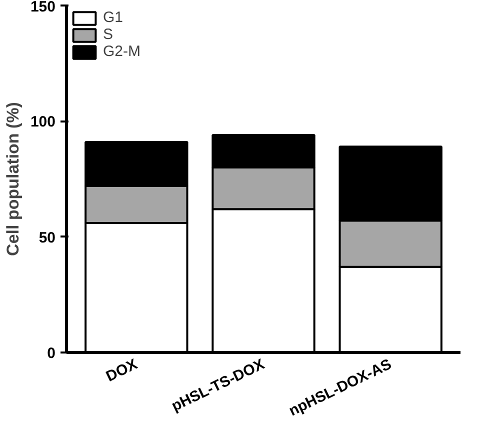  I want to click on legend-label: G1, so click(113, 17).